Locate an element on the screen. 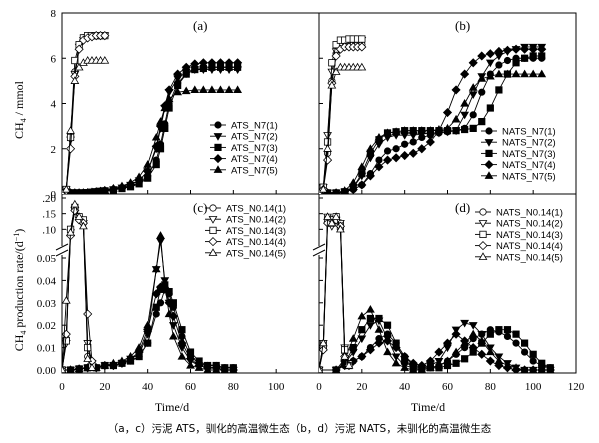 Image resolution: width=599 pixels, height=443 pixels. y-axis-label-bottom: CH4 production rate/(d−1) is located at coordinates (20, 290).